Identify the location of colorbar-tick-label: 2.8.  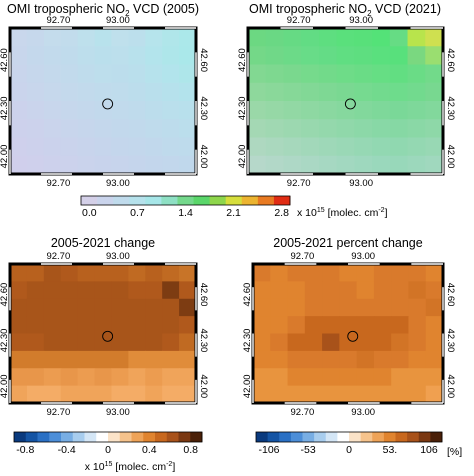
(281, 213).